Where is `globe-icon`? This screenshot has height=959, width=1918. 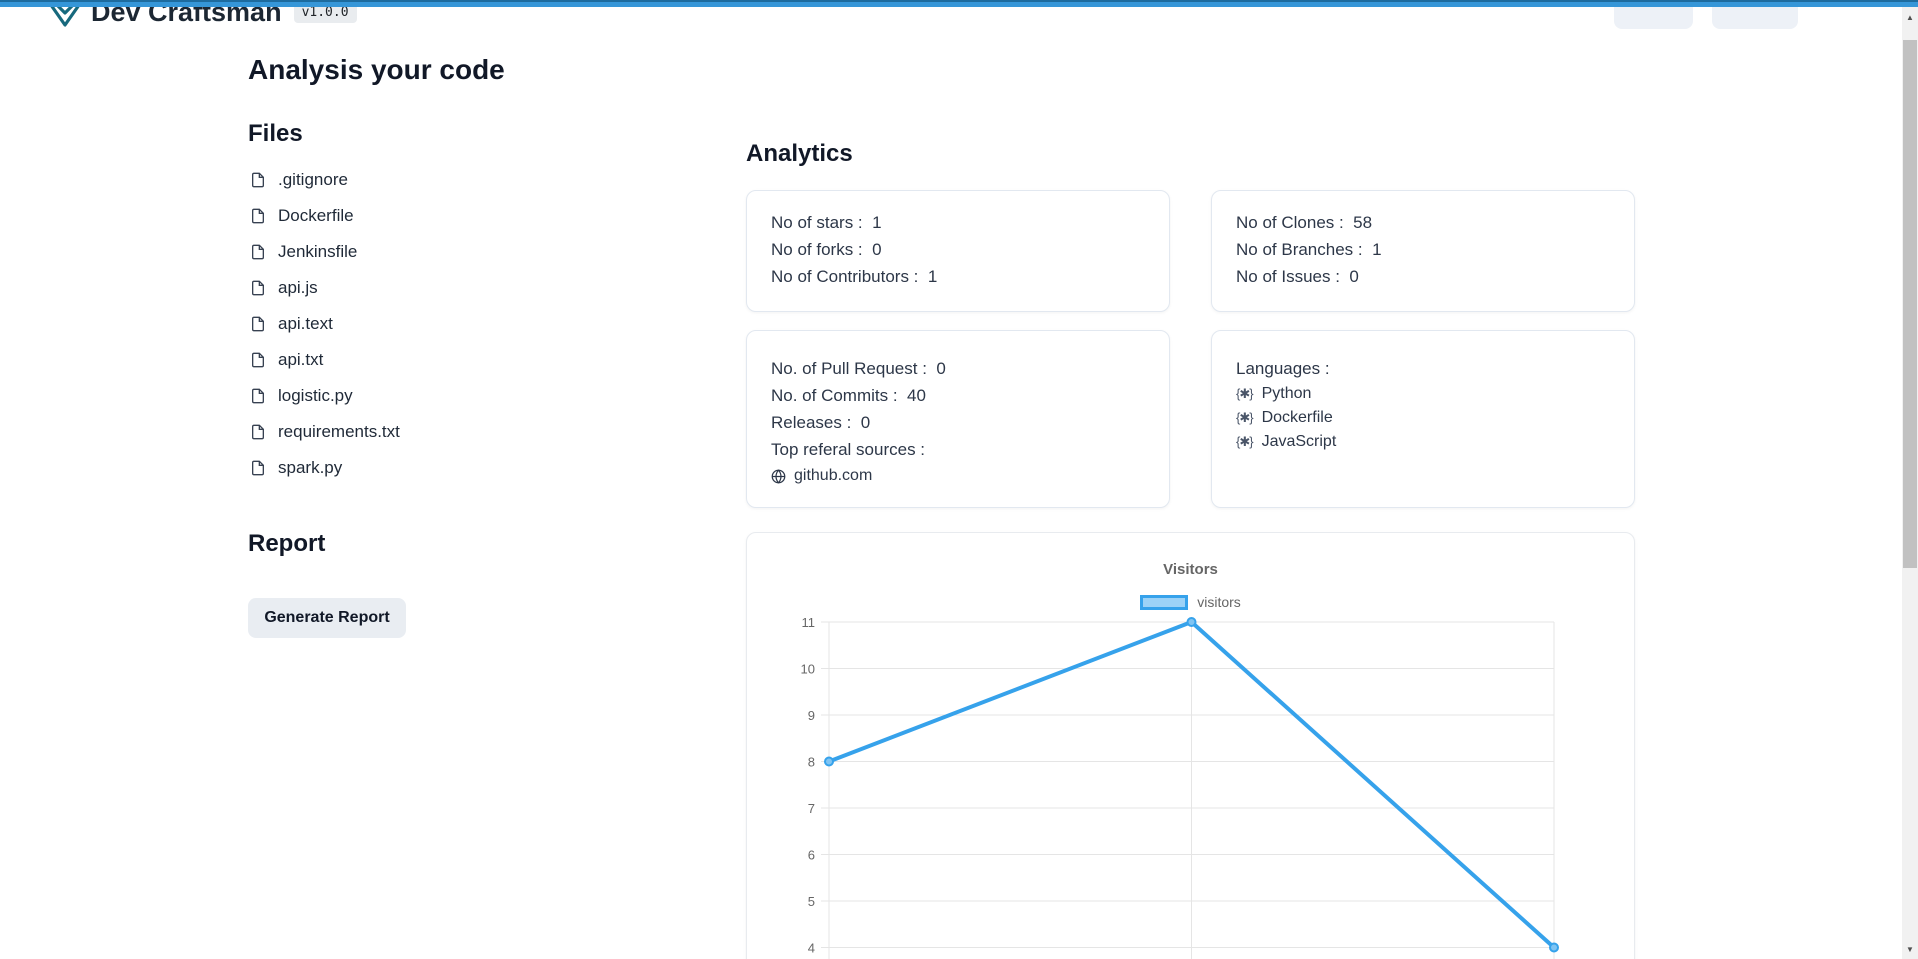
globe-icon is located at coordinates (778, 476).